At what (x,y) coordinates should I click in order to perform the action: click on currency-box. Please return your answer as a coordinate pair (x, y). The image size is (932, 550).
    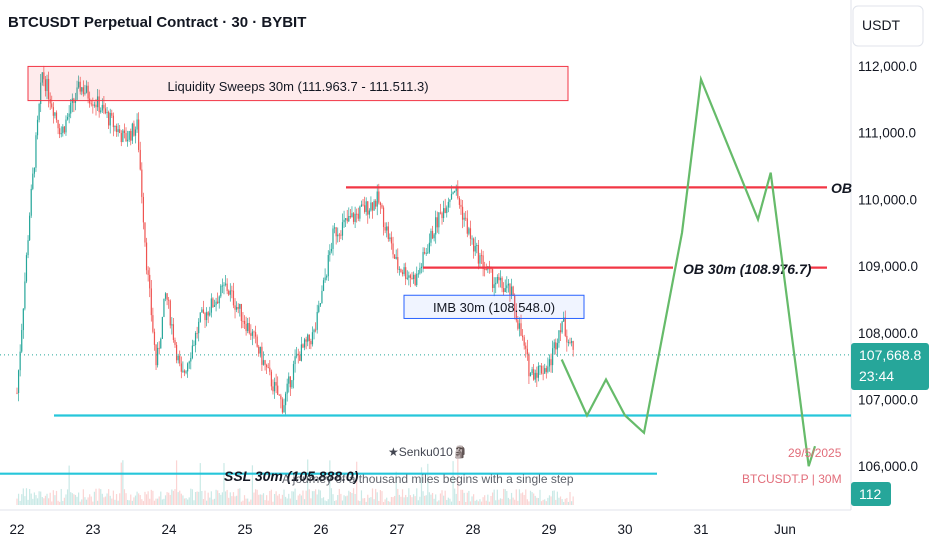
    Looking at the image, I should click on (888, 26).